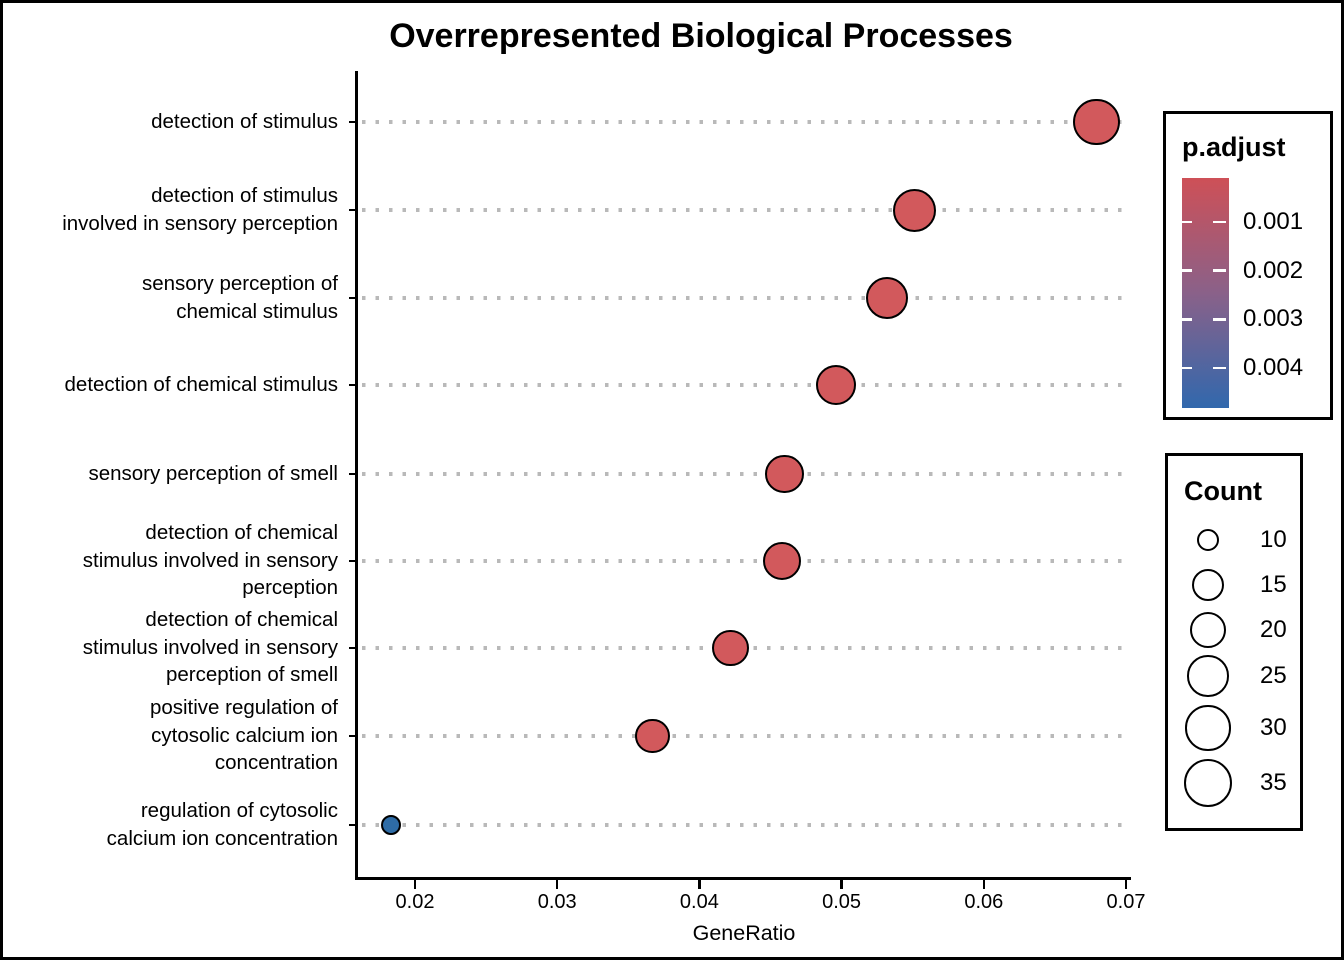 The width and height of the screenshot is (1344, 960). What do you see at coordinates (842, 902) in the screenshot?
I see `x-axis-tick-label: 0.05` at bounding box center [842, 902].